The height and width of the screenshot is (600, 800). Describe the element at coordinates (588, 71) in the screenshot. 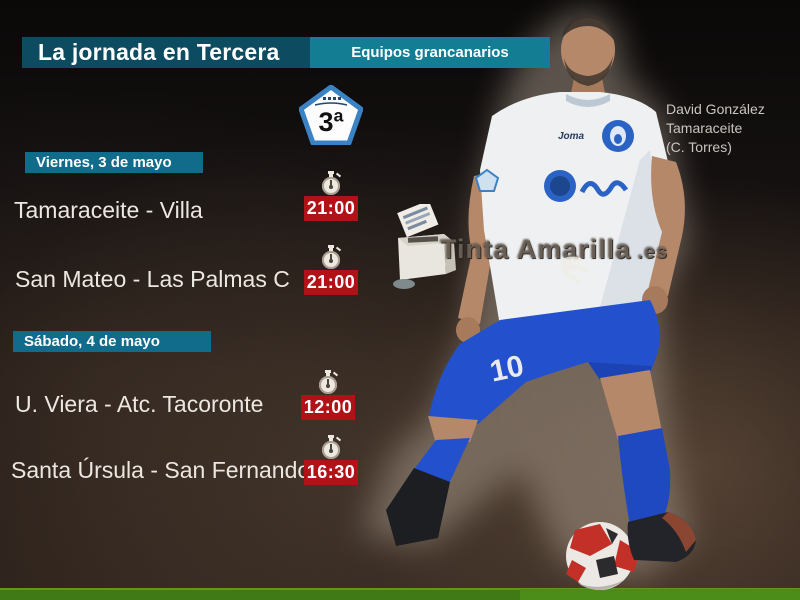

I see `player-beard` at that location.